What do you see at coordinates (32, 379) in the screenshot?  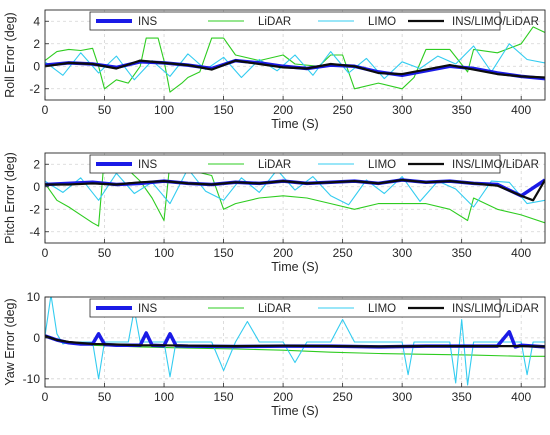 I see `y-tick-label: -10` at bounding box center [32, 379].